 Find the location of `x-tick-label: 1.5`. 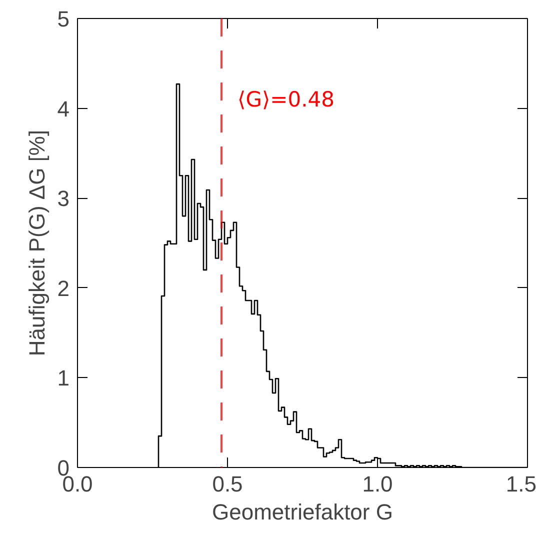

x-tick-label: 1.5 is located at coordinates (521, 484).